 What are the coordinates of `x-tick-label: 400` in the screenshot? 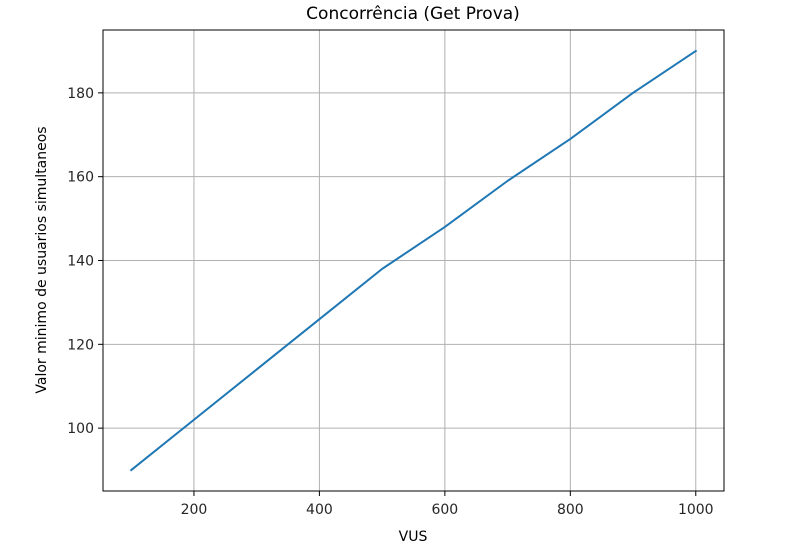 It's located at (319, 510).